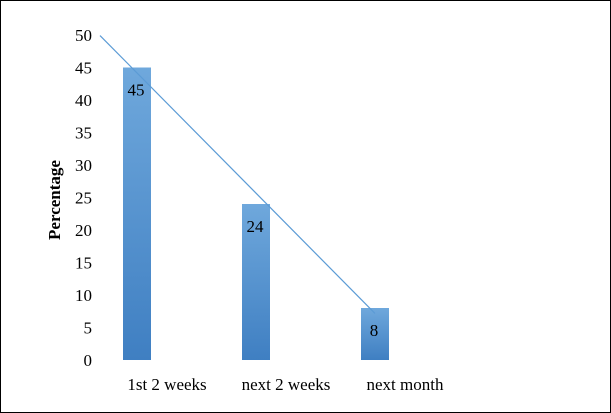 The height and width of the screenshot is (413, 611). I want to click on y-tick-label: 20, so click(83, 230).